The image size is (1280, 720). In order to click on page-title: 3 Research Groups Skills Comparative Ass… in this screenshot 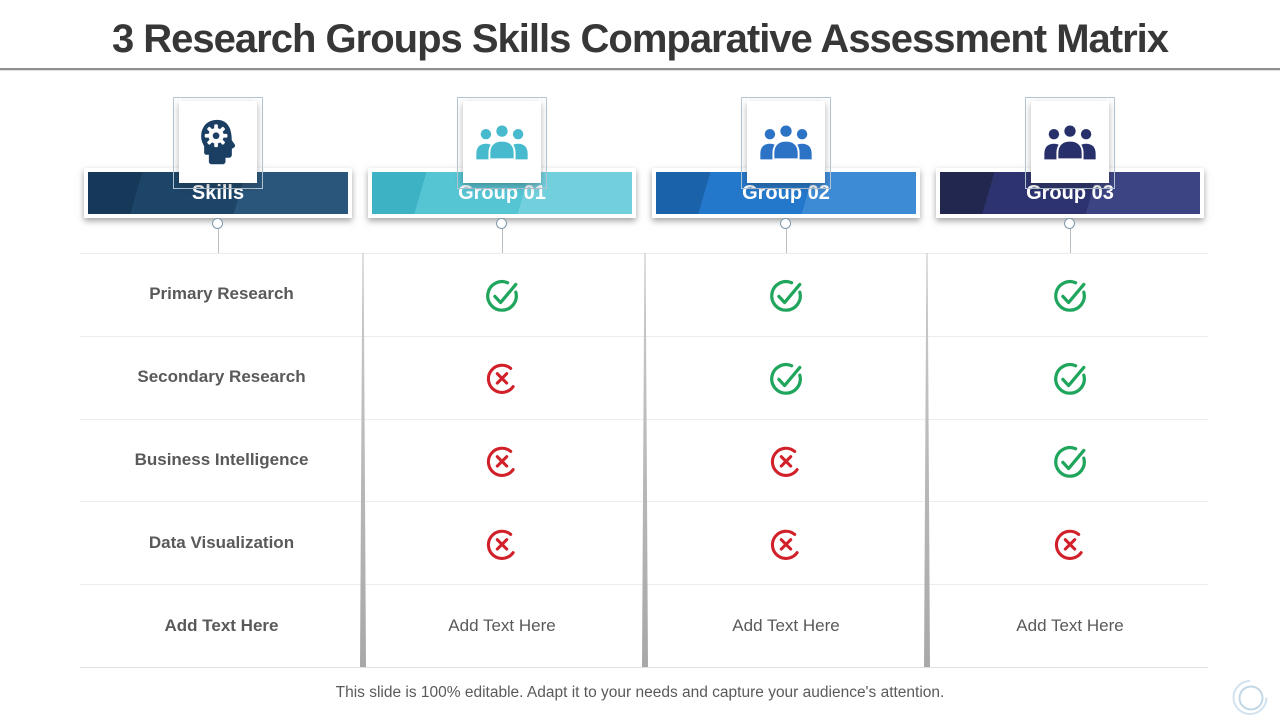, I will do `click(640, 39)`.